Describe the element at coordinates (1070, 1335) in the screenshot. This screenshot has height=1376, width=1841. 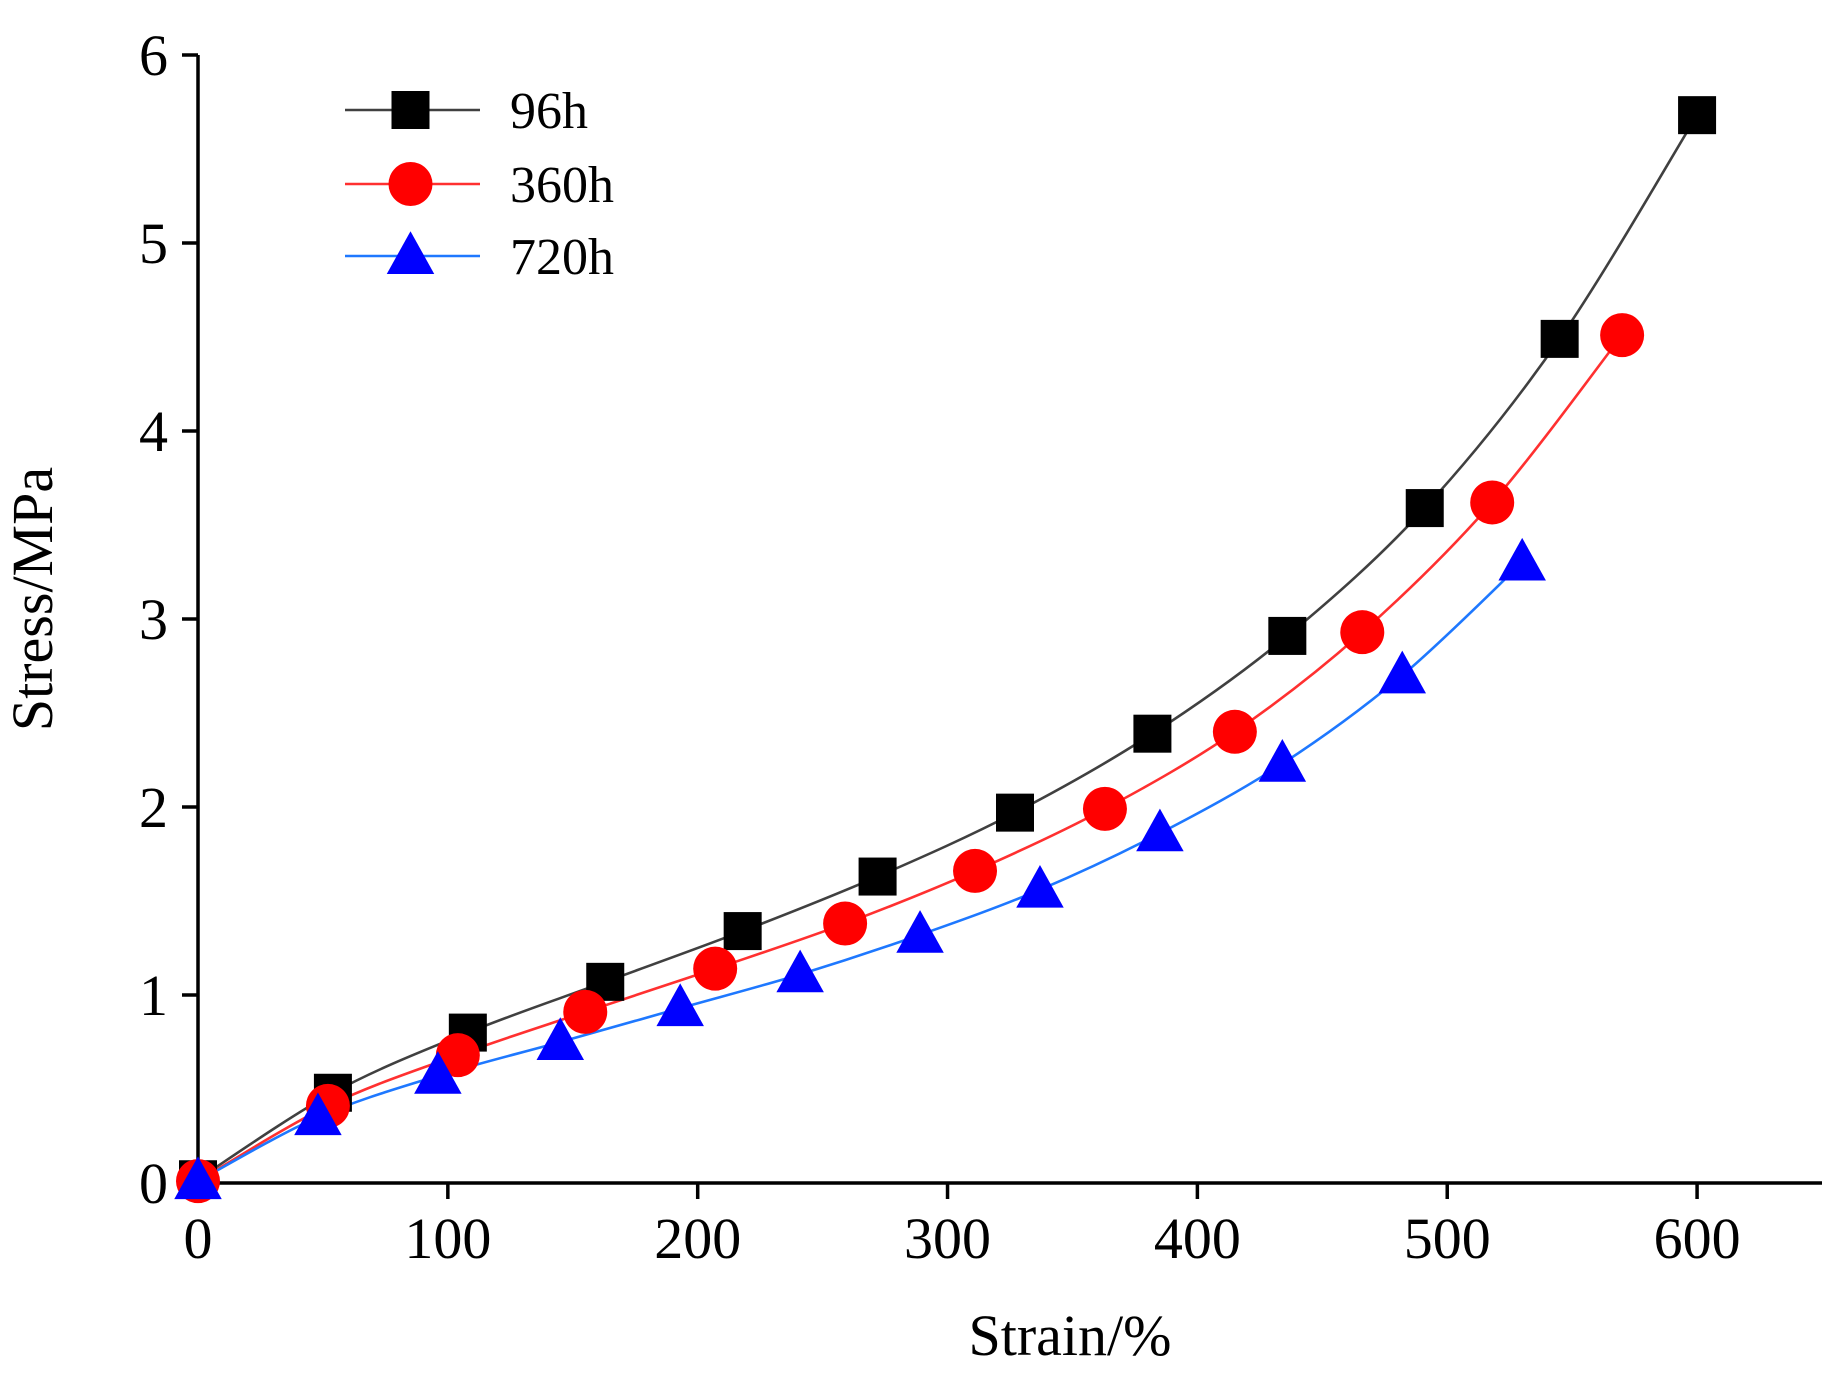
I see `x-axis-title: Strain/%` at that location.